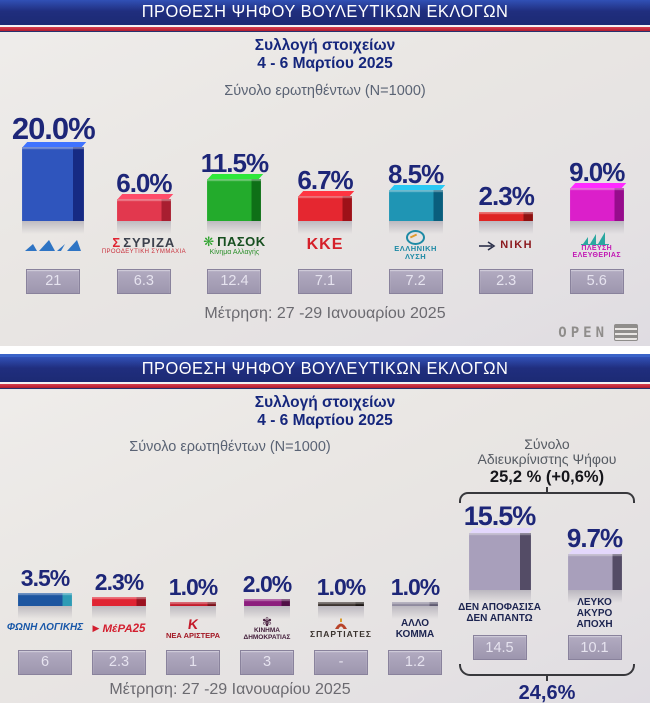 This screenshot has width=650, height=703. I want to click on pct-foni-logikis: 3.5%, so click(45, 577).